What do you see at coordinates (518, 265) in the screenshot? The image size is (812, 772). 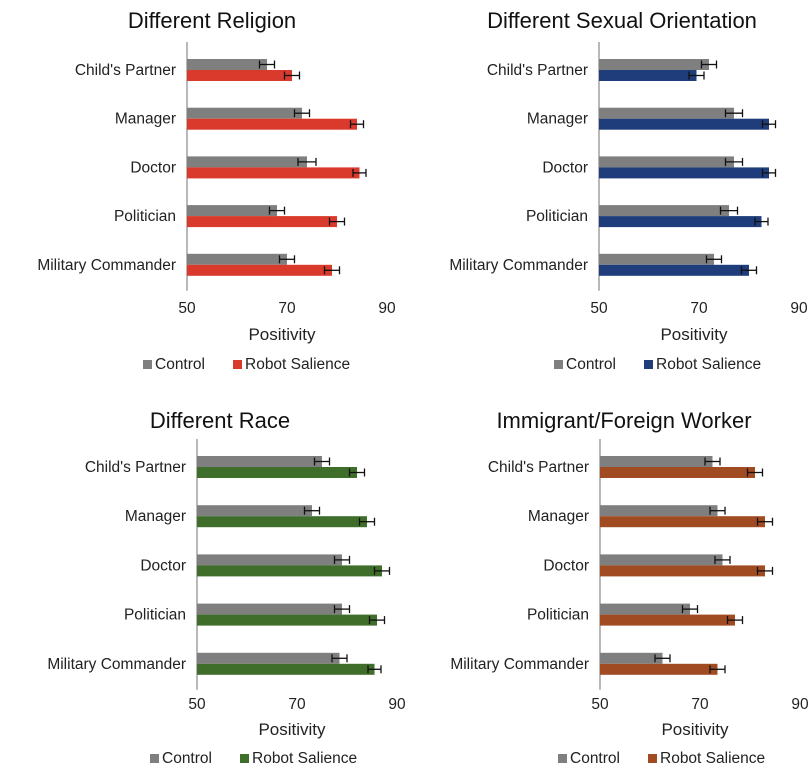 I see `category-label: Military Commander` at bounding box center [518, 265].